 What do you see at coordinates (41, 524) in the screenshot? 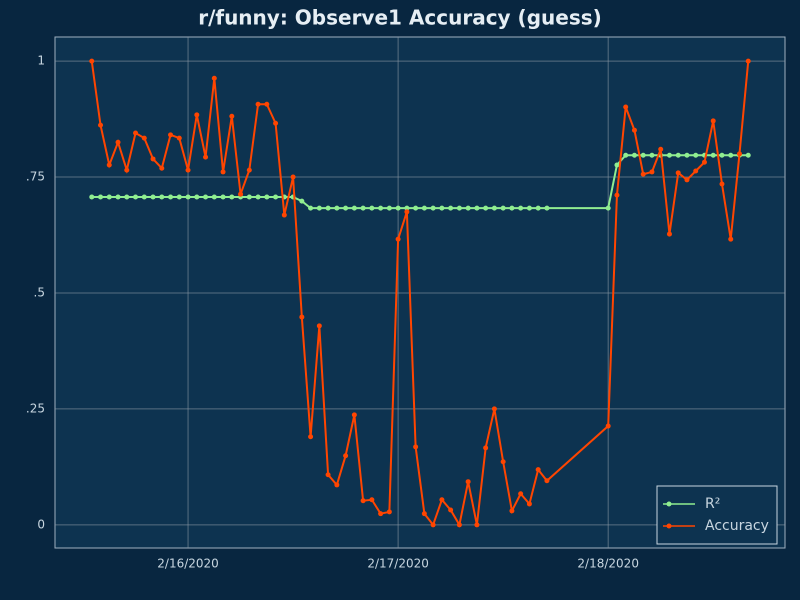
I see `y-tick-label: 0` at bounding box center [41, 524].